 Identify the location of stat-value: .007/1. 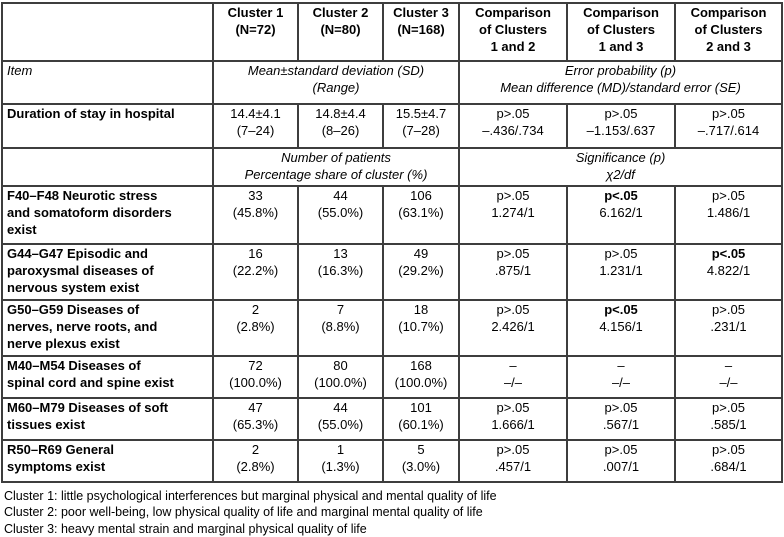
(621, 466).